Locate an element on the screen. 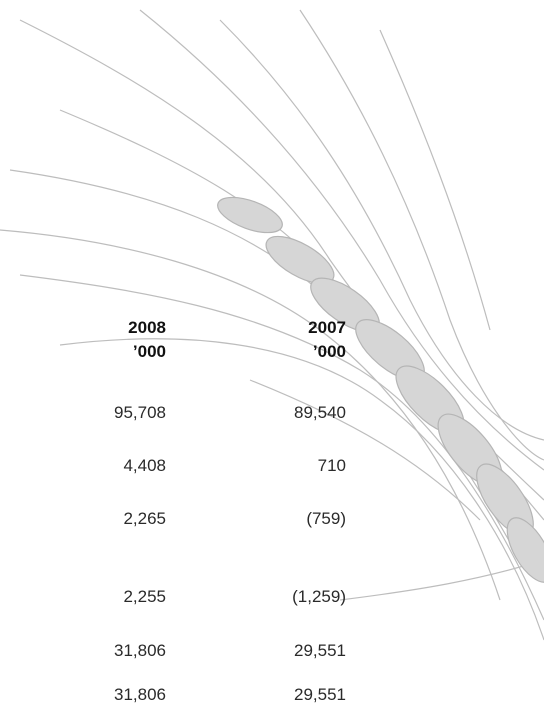 This screenshot has height=705, width=544. table-cell: 710 is located at coordinates (331, 465).